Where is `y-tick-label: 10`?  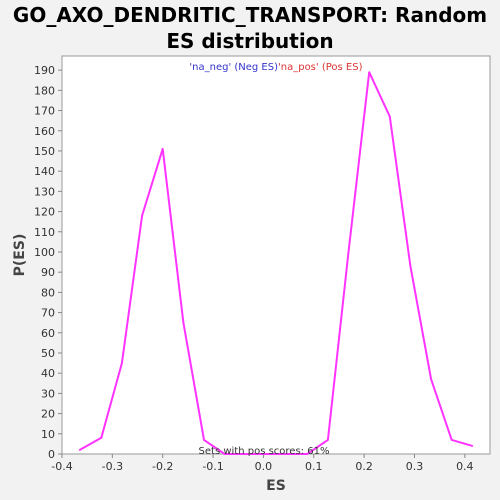
y-tick-label: 10 is located at coordinates (48, 434).